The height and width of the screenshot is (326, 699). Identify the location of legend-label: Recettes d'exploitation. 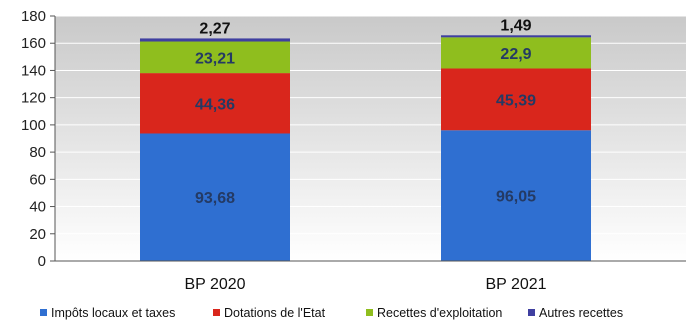
(439, 313).